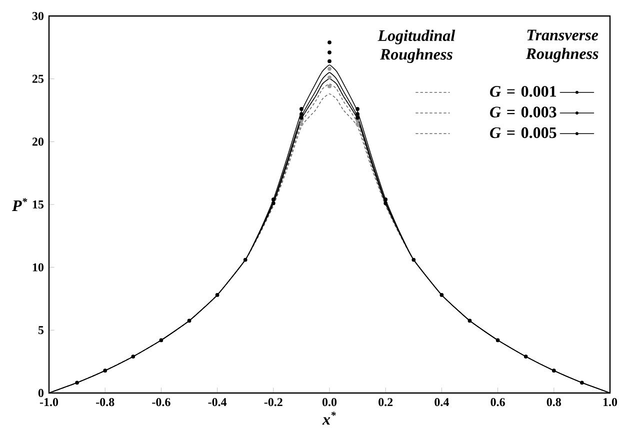 The image size is (619, 441). What do you see at coordinates (41, 330) in the screenshot?
I see `y-tick-label: 5` at bounding box center [41, 330].